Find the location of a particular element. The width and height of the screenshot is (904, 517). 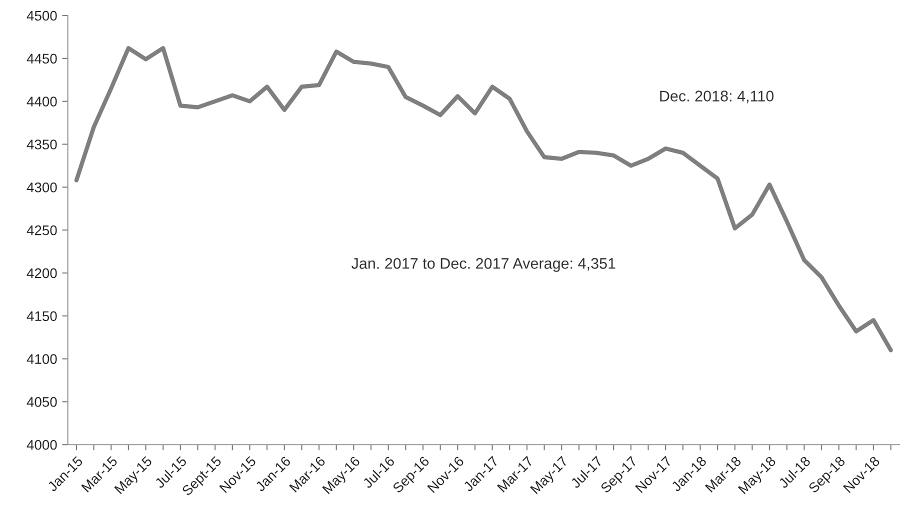

y-tick-label: 4350 is located at coordinates (41, 145).